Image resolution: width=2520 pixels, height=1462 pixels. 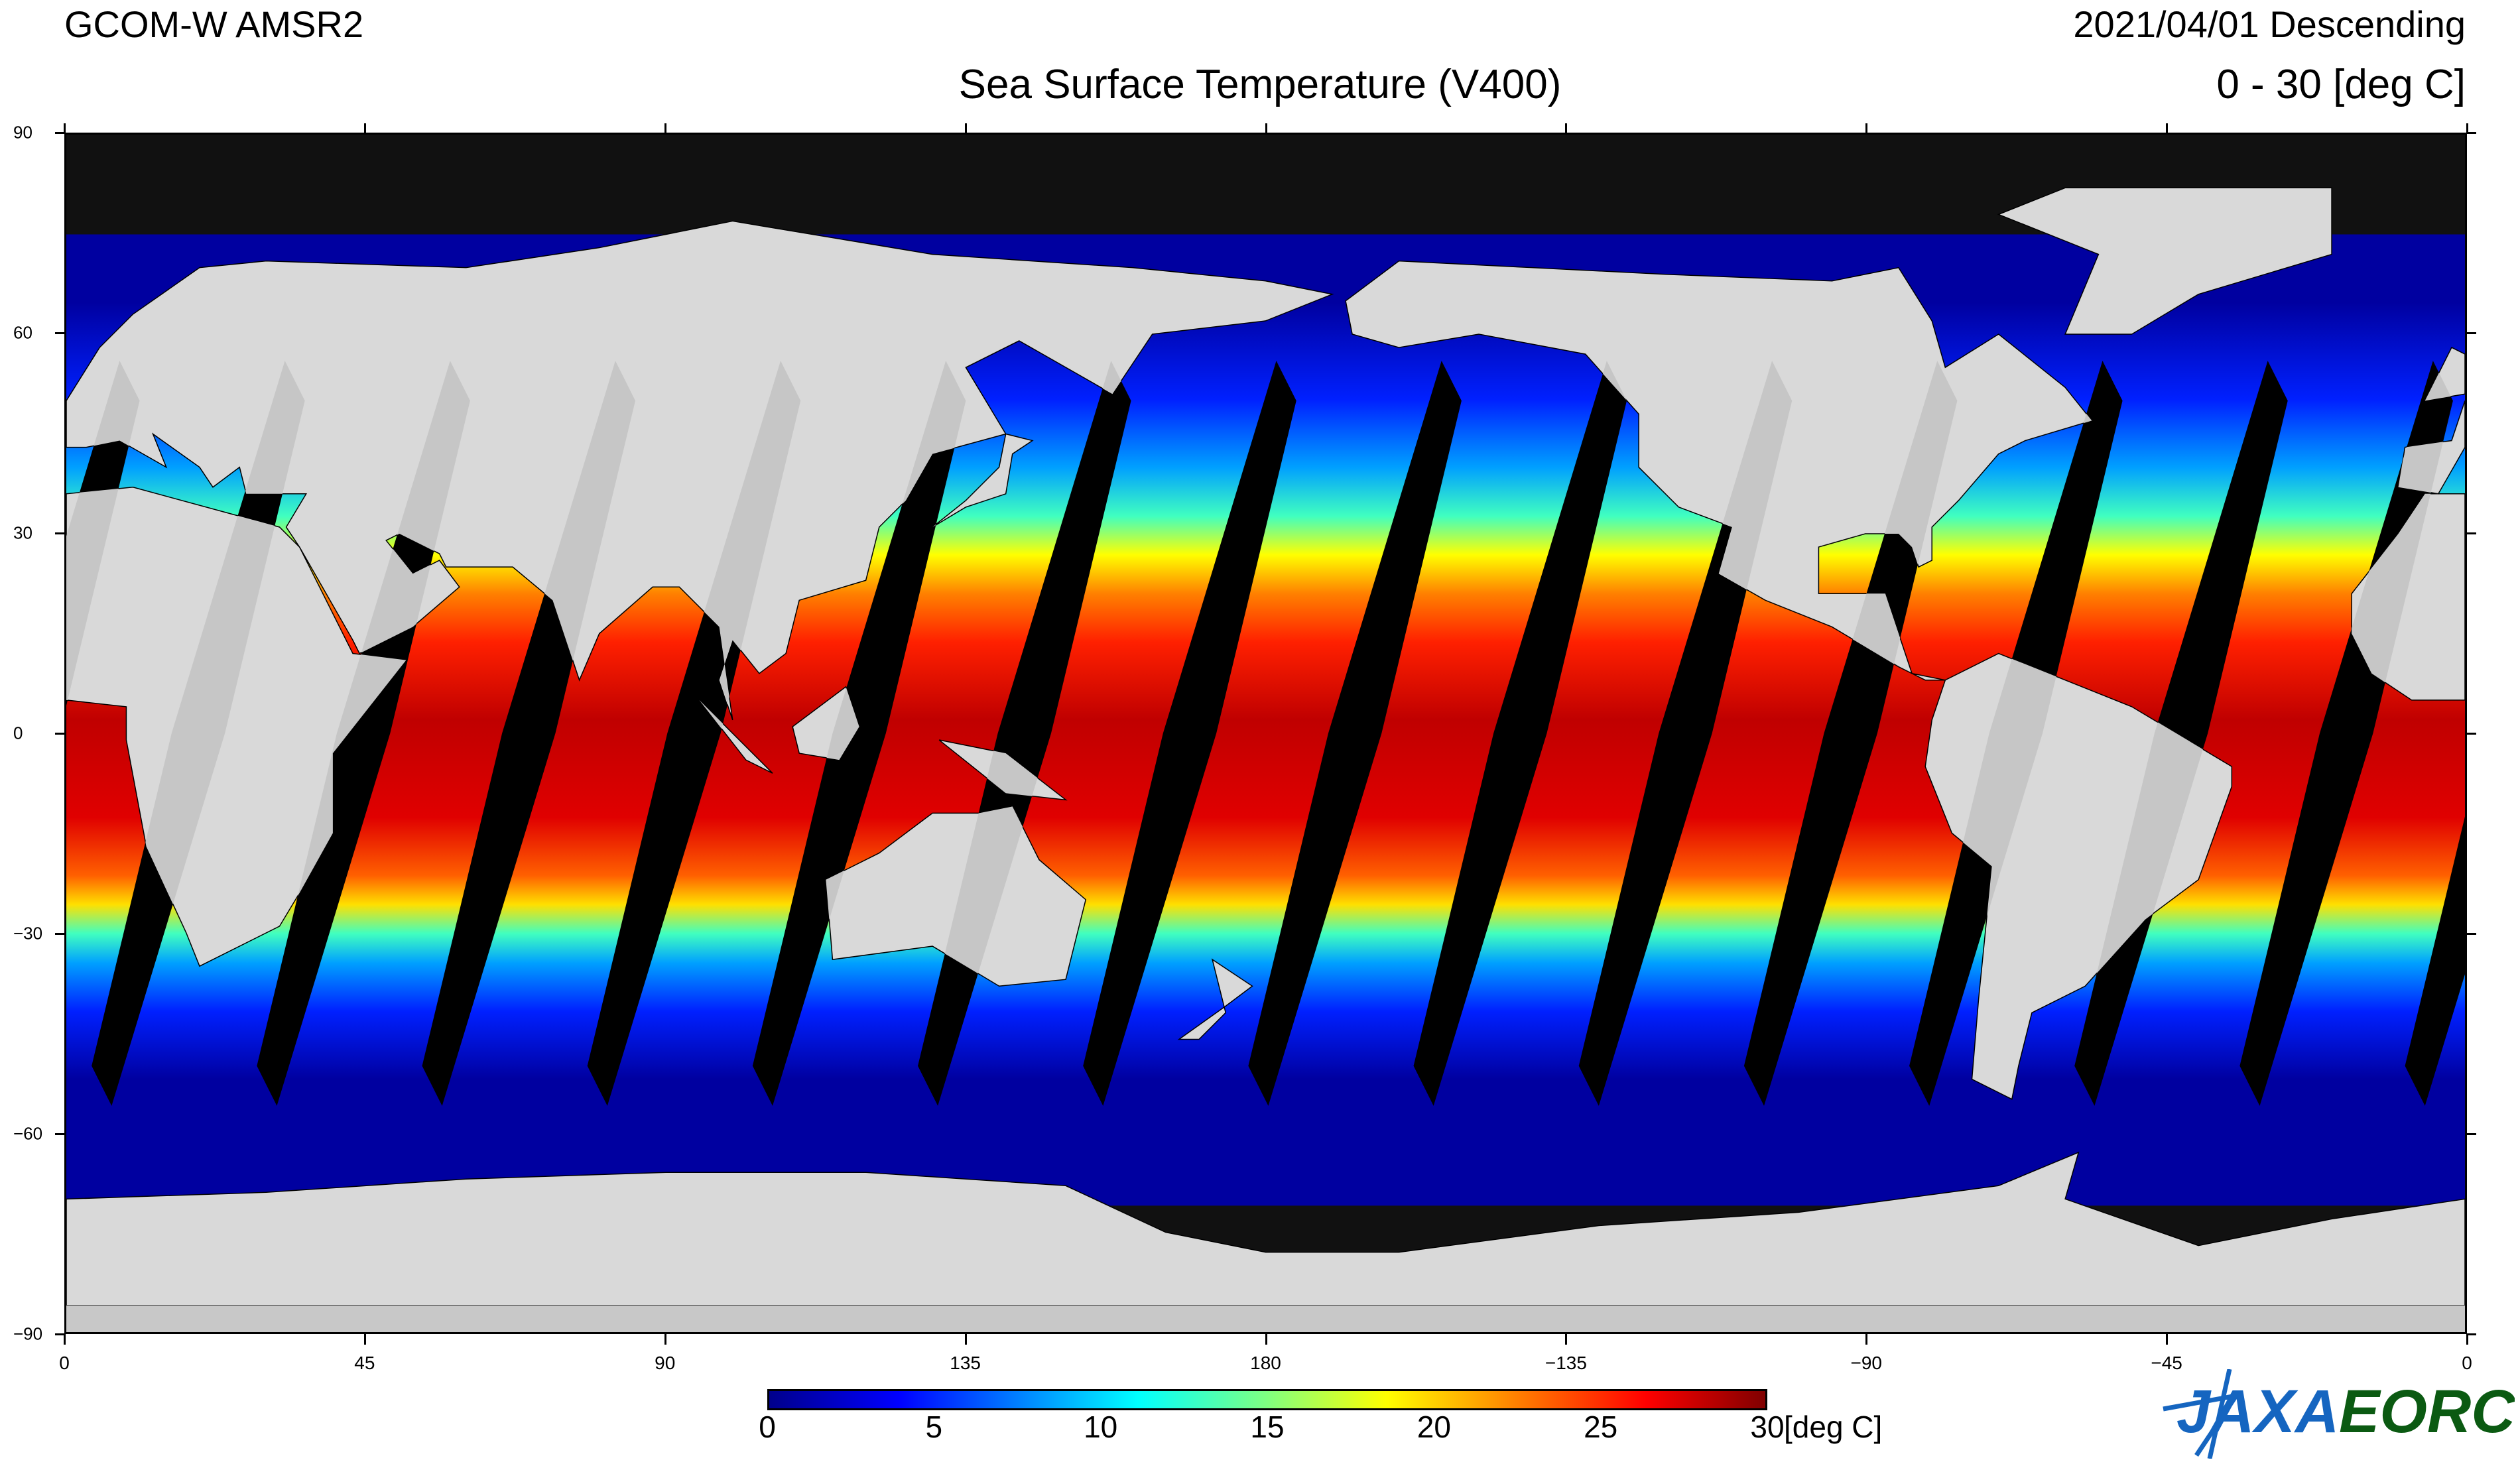 What do you see at coordinates (1101, 1427) in the screenshot?
I see `colorbar-tick-label: 10` at bounding box center [1101, 1427].